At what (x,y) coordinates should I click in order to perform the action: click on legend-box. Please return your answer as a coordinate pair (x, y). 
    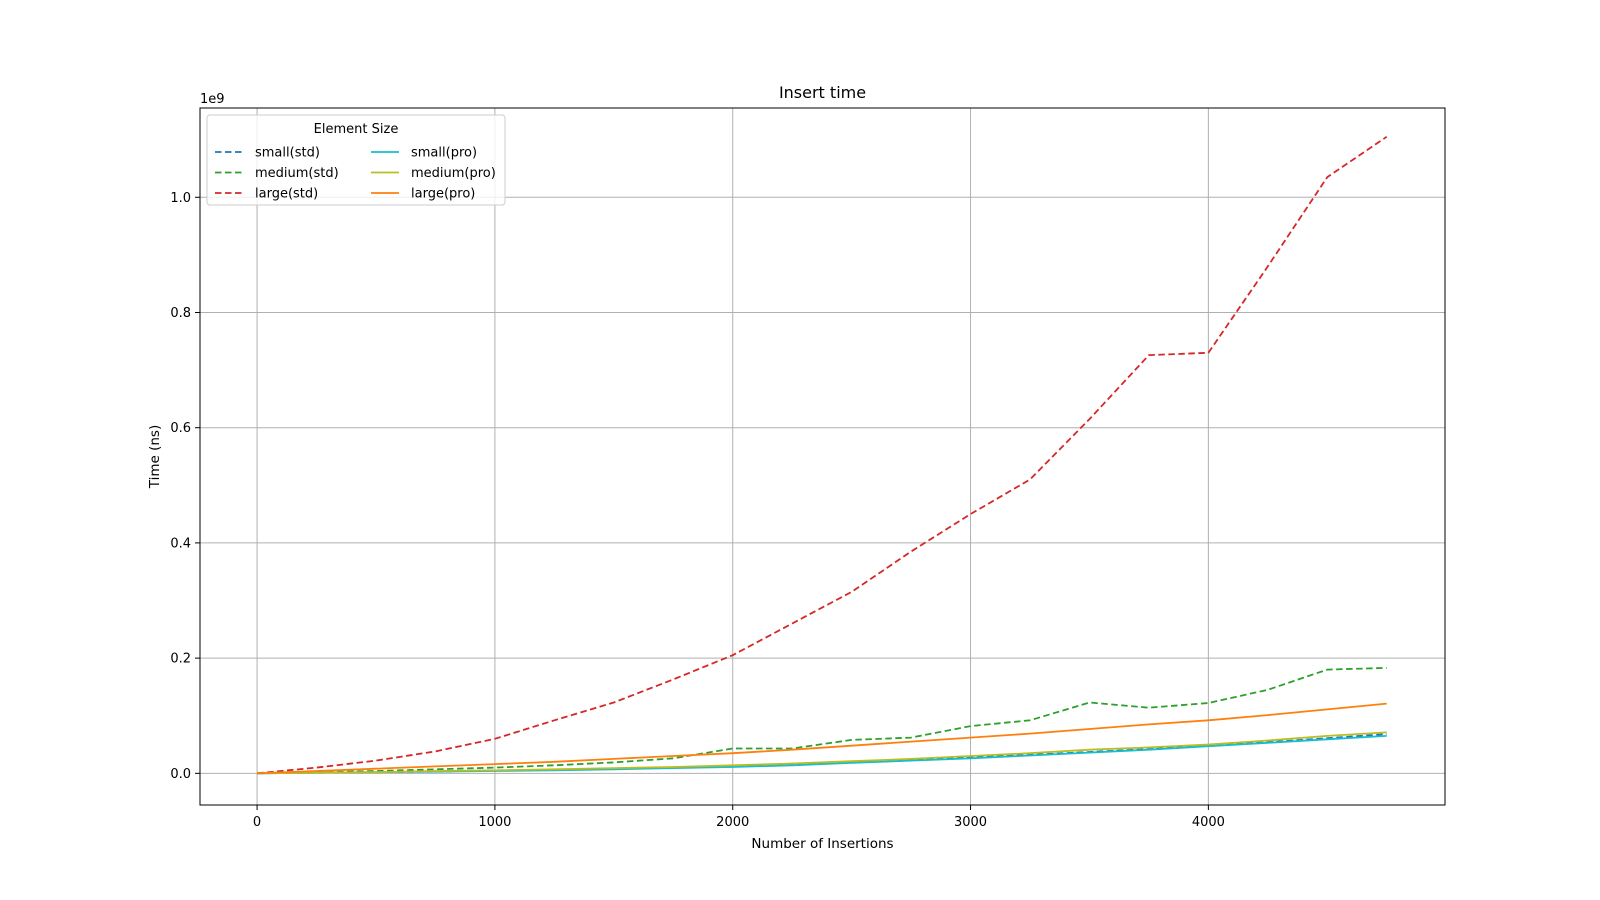
    Looking at the image, I should click on (356, 160).